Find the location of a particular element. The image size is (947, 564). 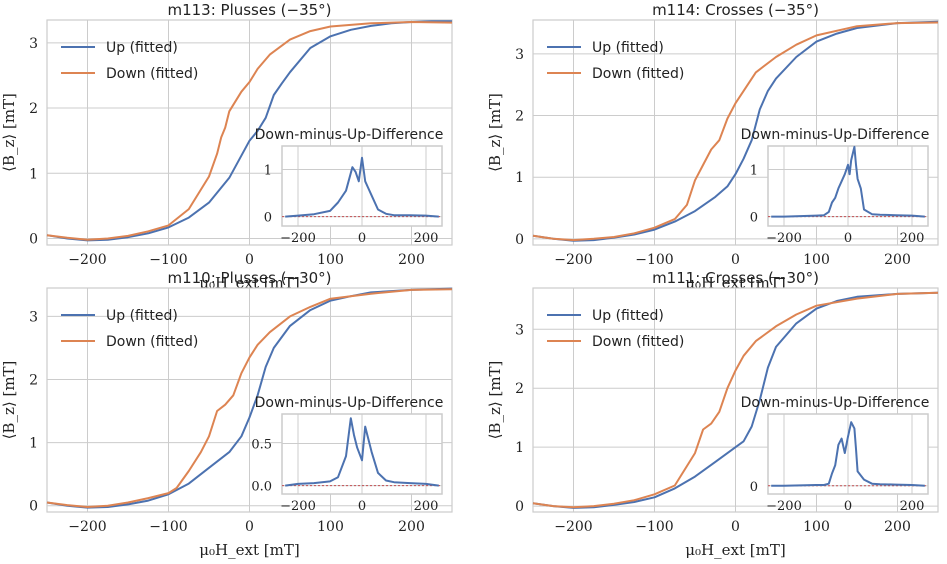

panel-title: m111: Crosses (−30°) is located at coordinates (735, 278).